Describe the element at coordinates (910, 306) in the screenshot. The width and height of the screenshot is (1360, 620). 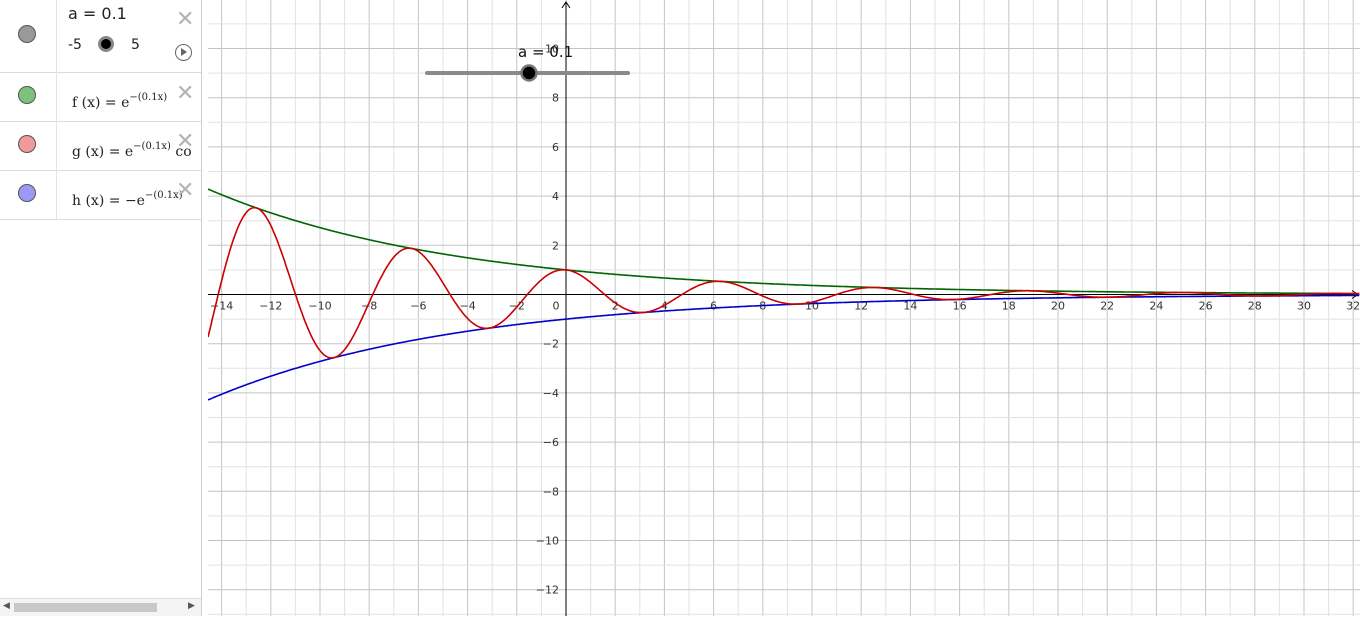
I see `x-tick-label: 14` at that location.